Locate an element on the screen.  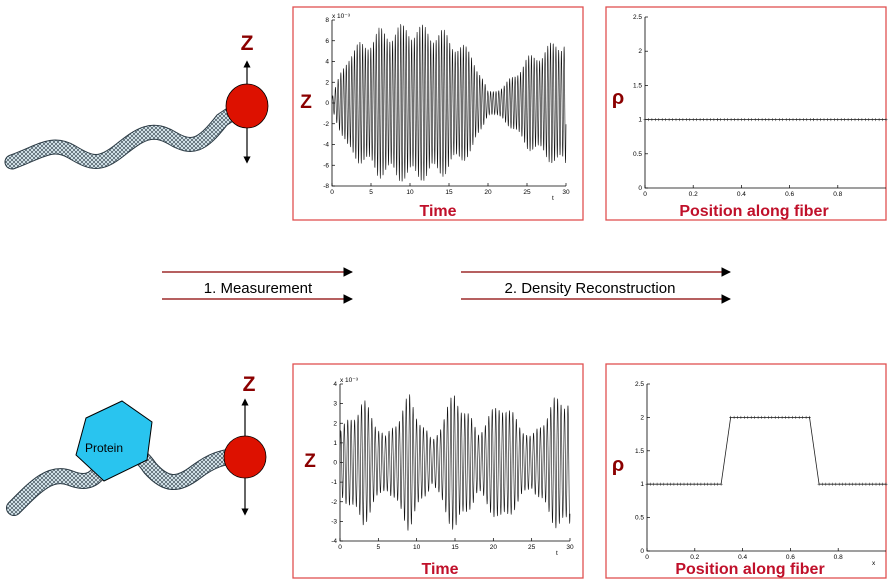
bottom-time-ytick-label: -2 is located at coordinates (334, 502).